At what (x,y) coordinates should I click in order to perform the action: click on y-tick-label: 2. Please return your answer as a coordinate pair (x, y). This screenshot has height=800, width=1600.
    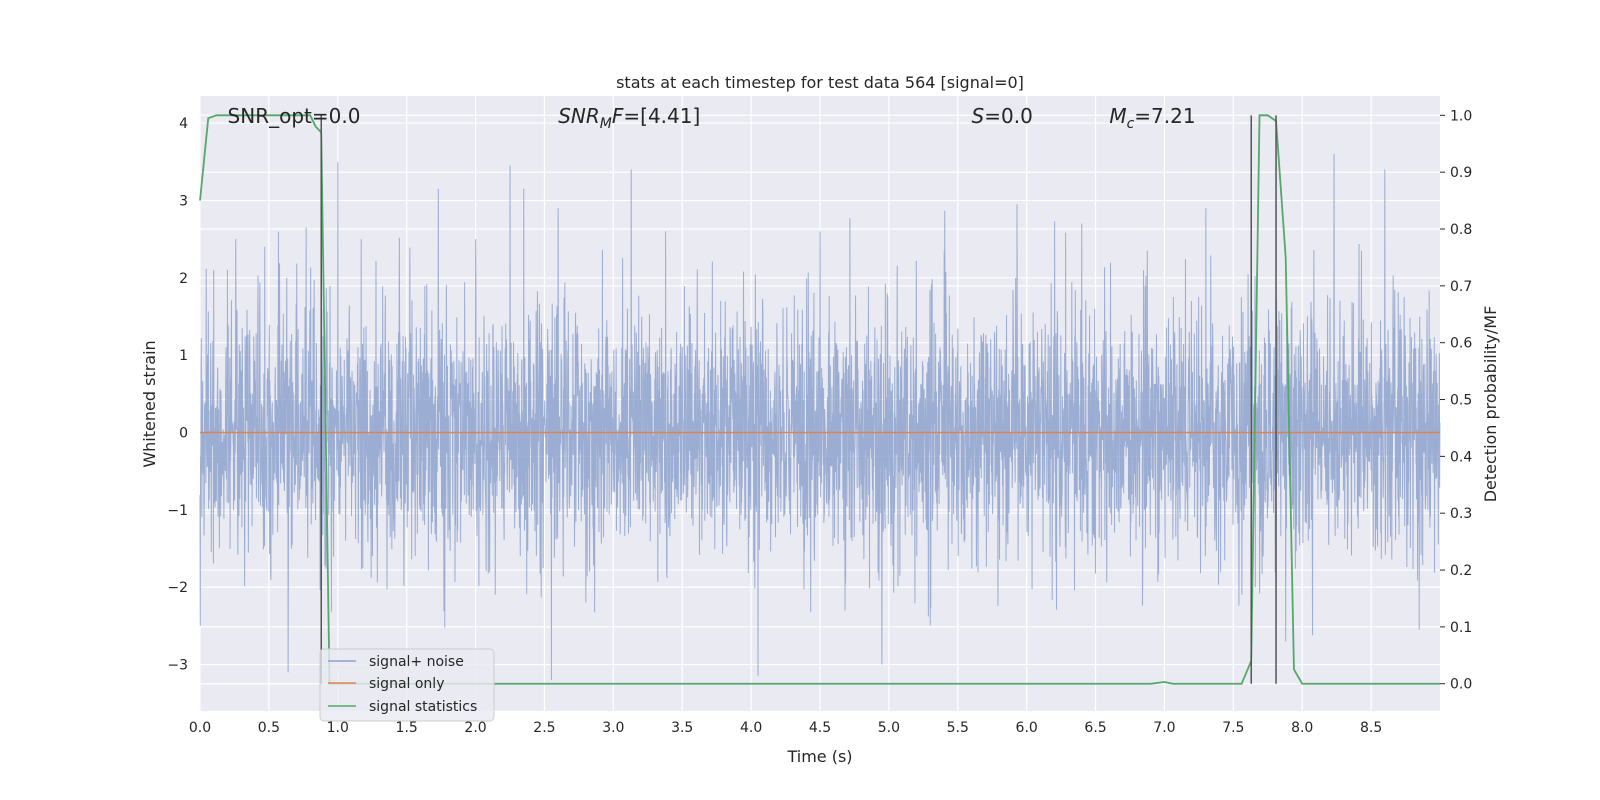
    Looking at the image, I should click on (183, 279).